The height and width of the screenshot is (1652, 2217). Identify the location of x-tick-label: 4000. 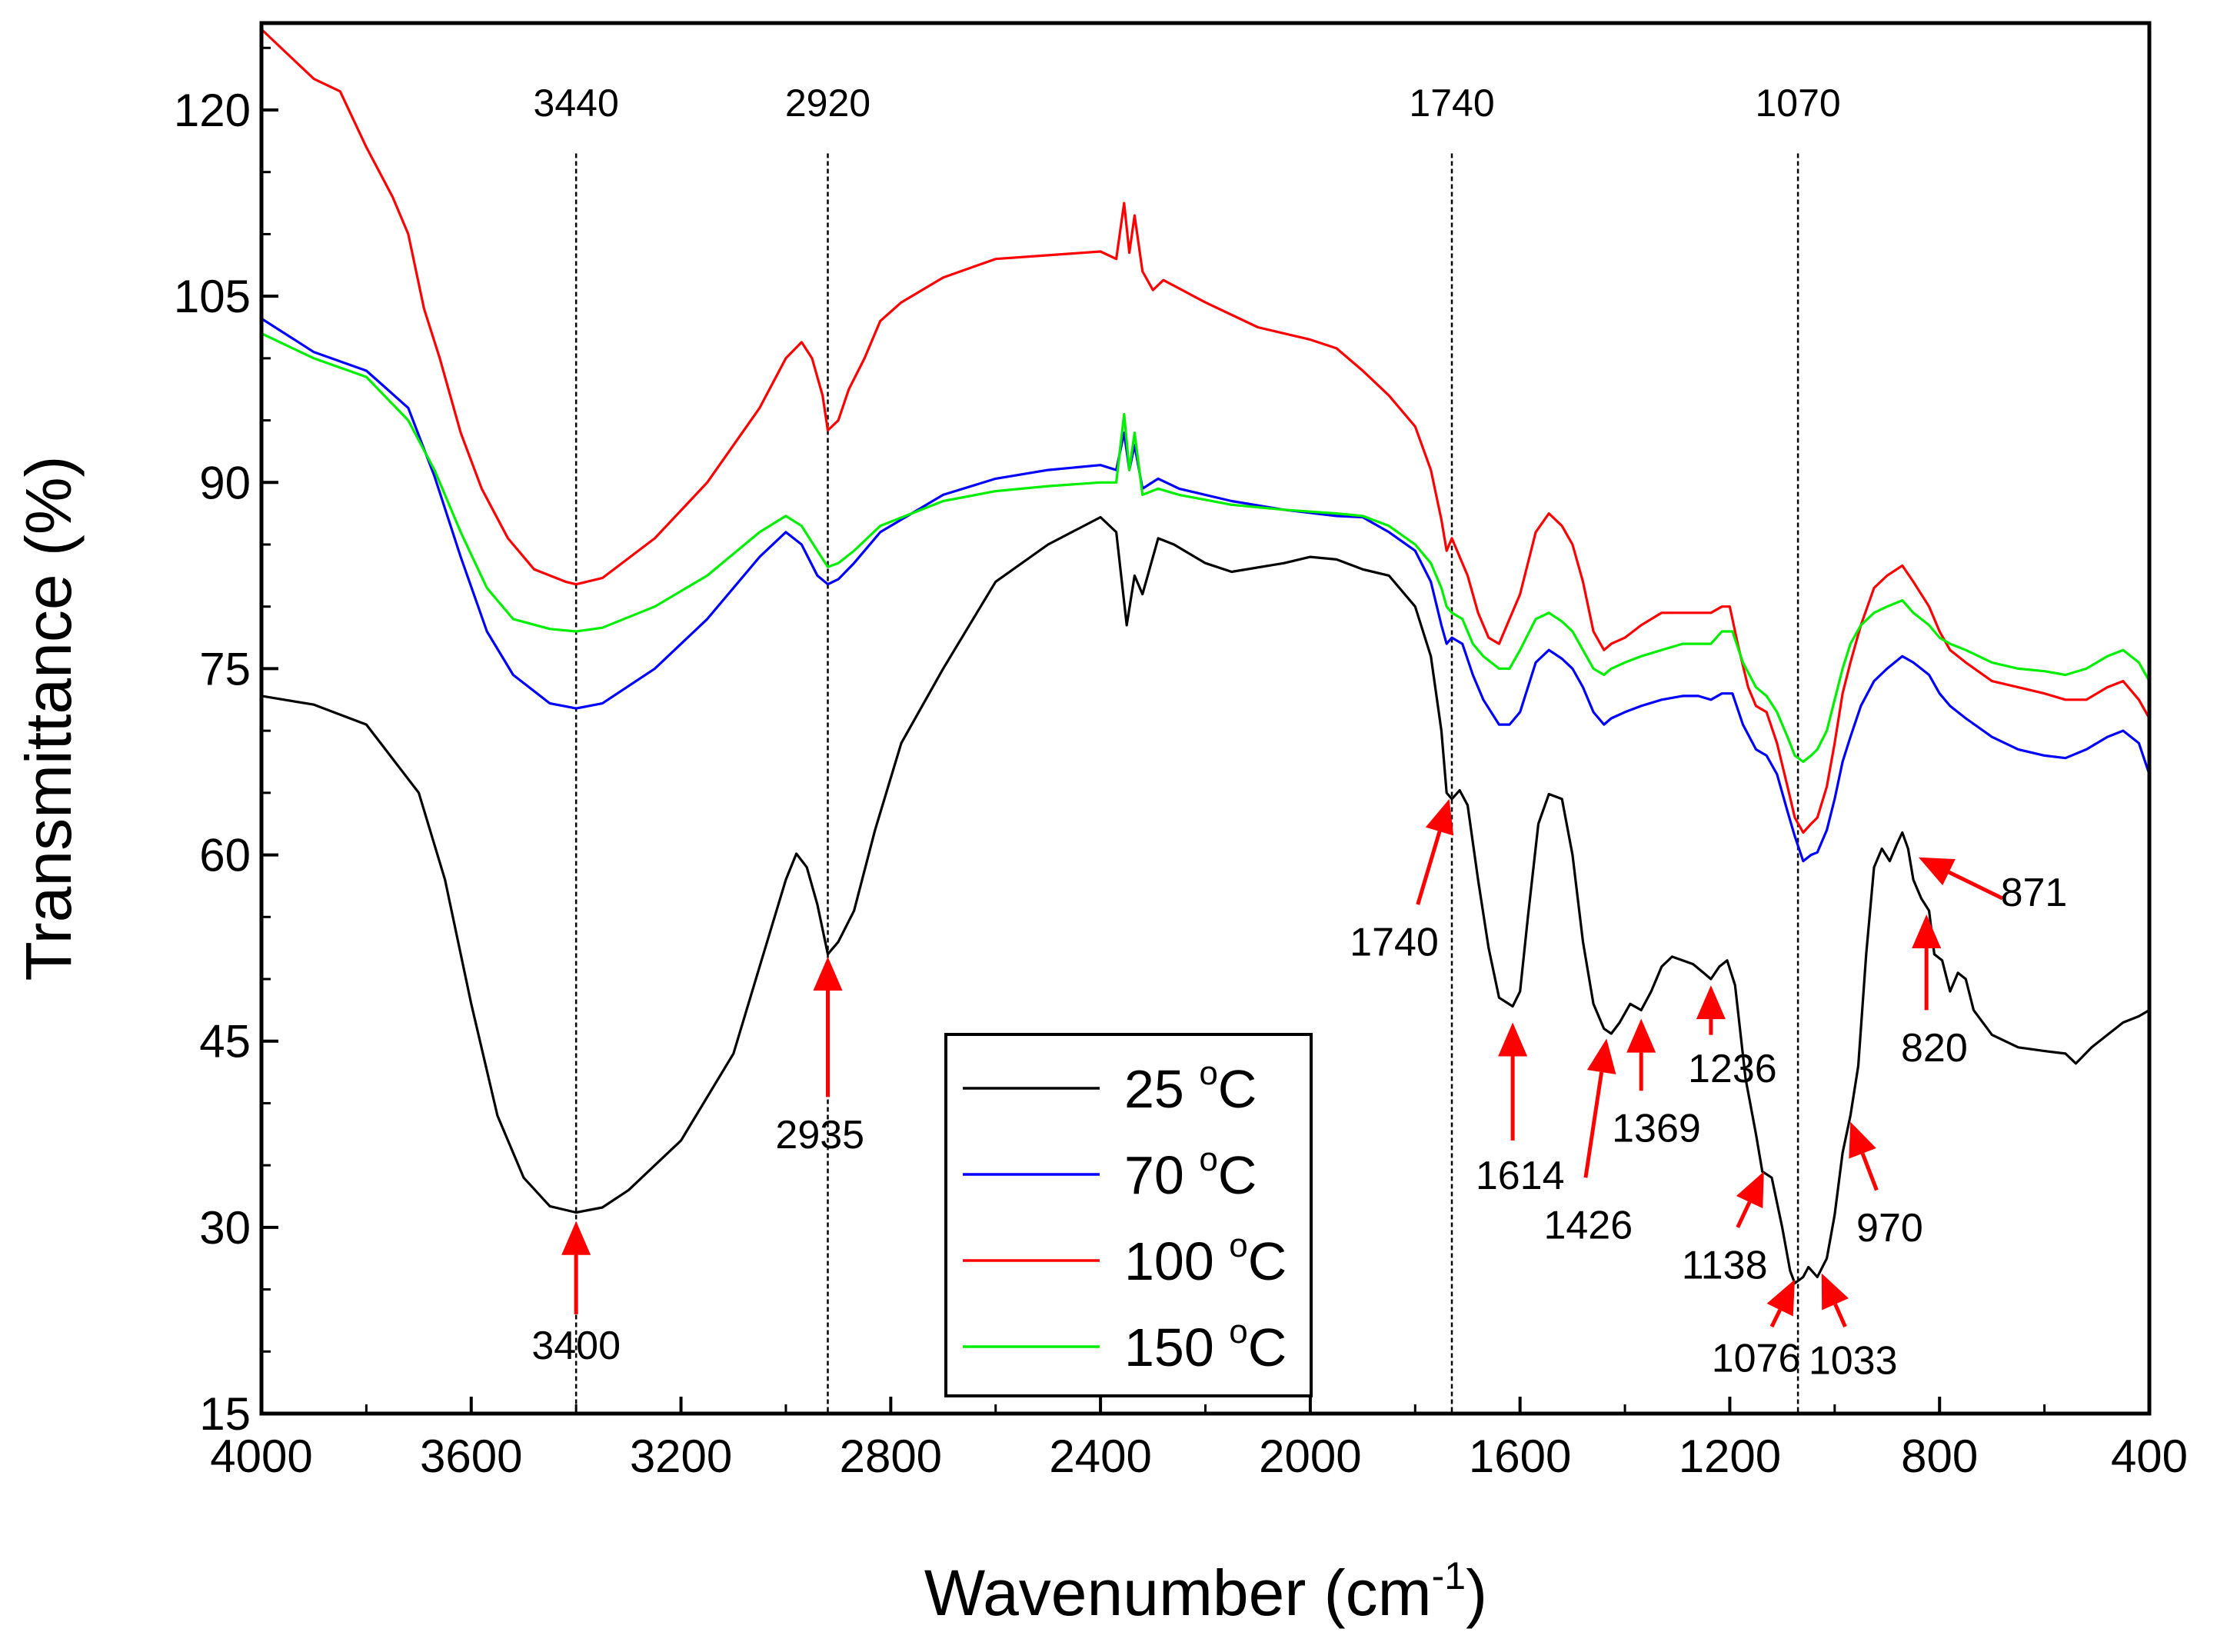
(261, 1457).